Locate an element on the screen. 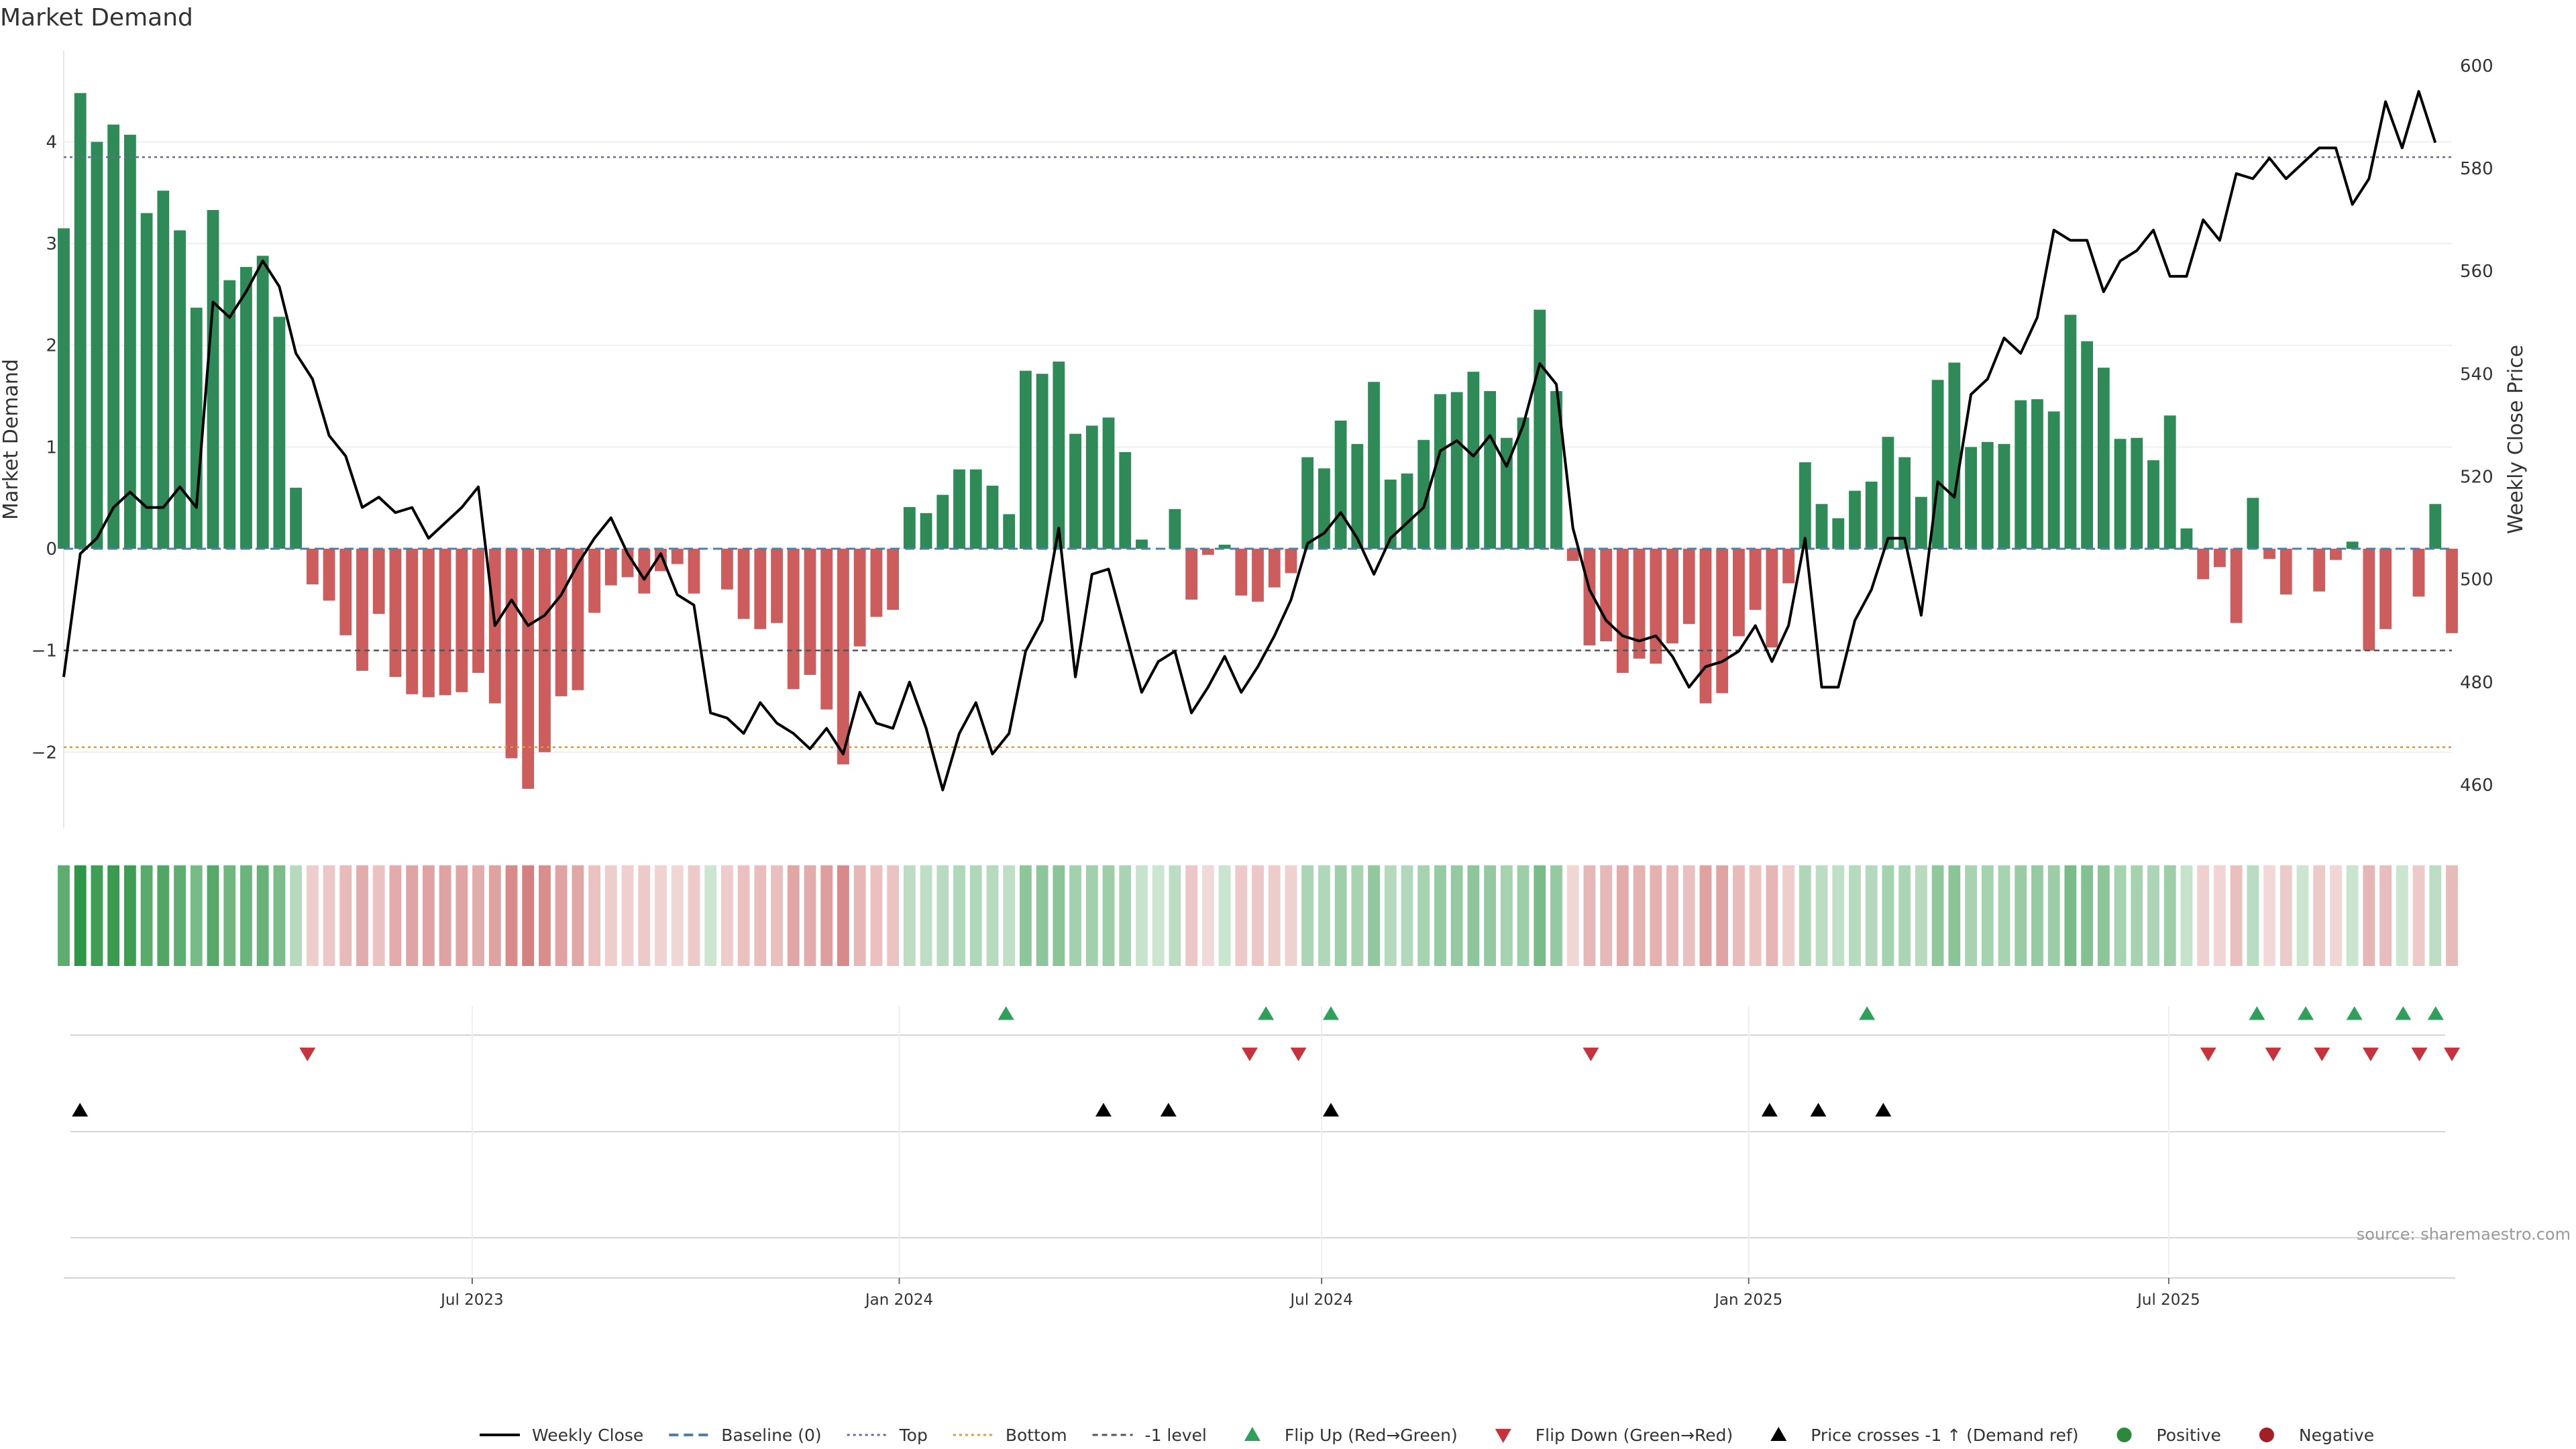  left-tick-label: 0 is located at coordinates (51, 549).